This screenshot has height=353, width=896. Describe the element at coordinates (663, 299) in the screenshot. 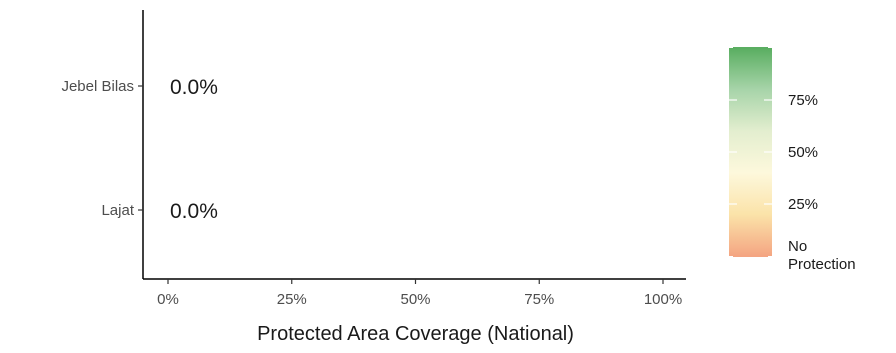

I see `x-tick-label: 100%` at that location.